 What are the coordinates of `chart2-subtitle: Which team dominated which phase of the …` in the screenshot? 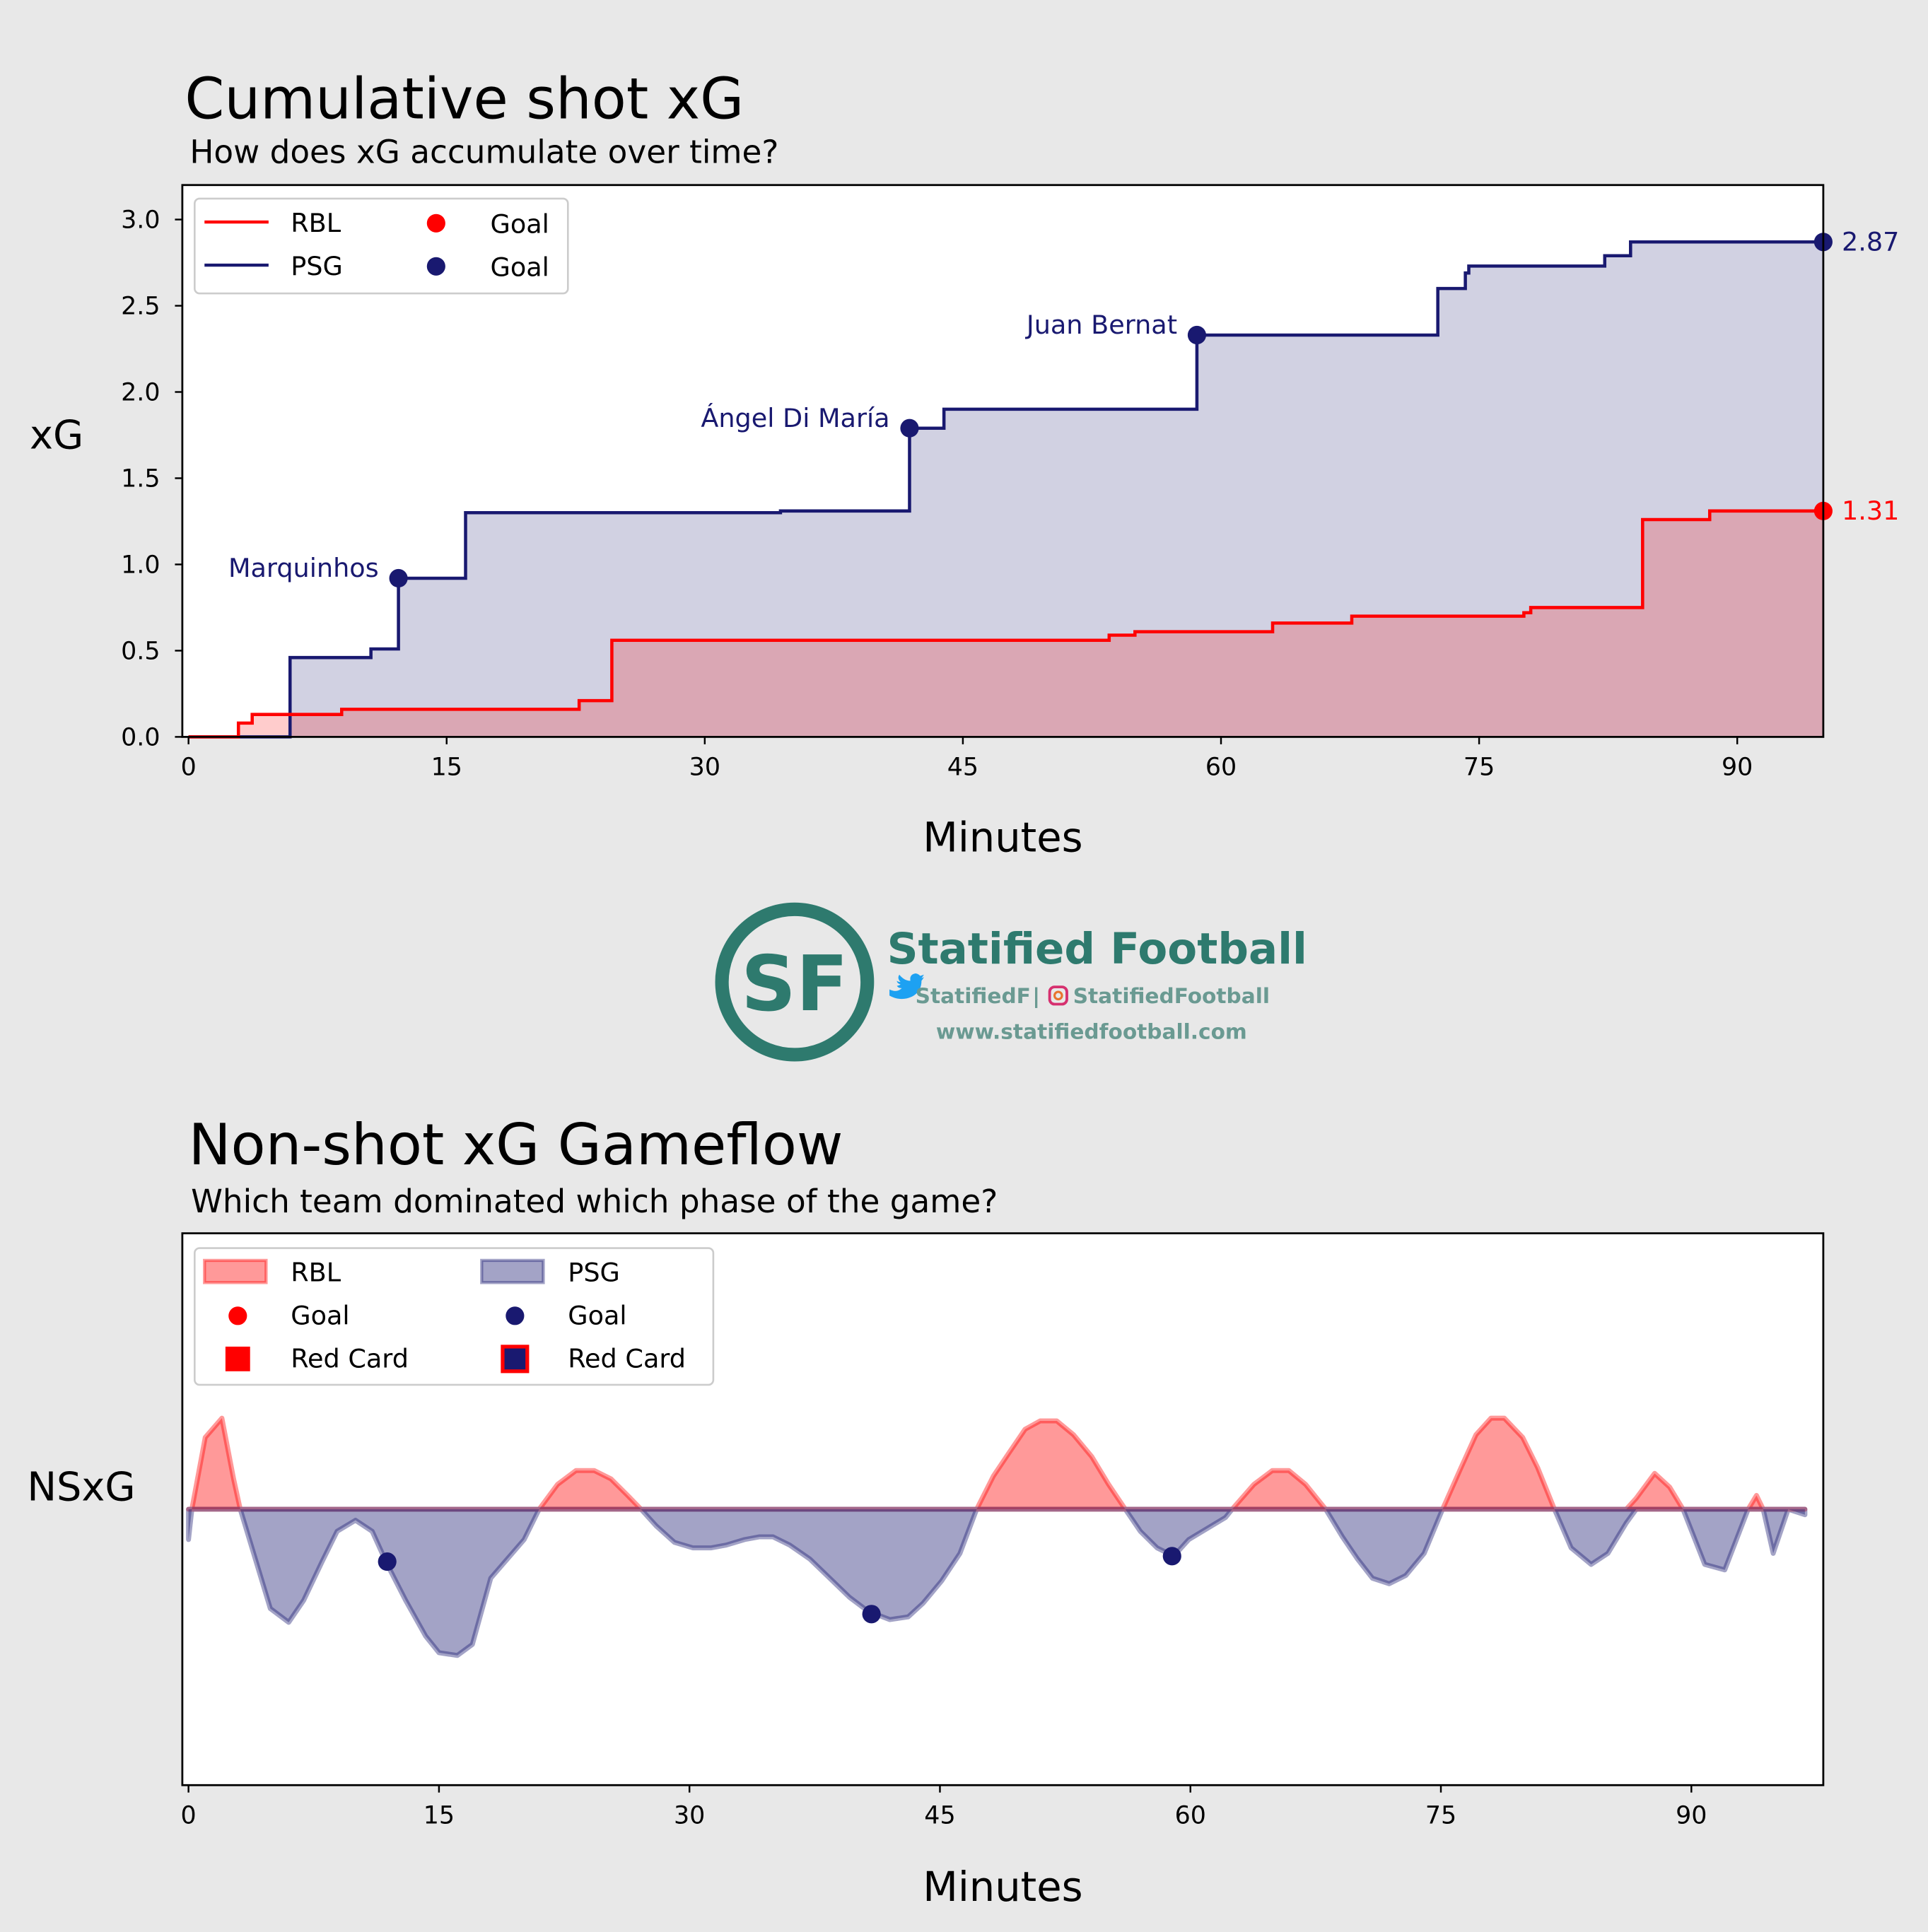 It's located at (594, 1202).